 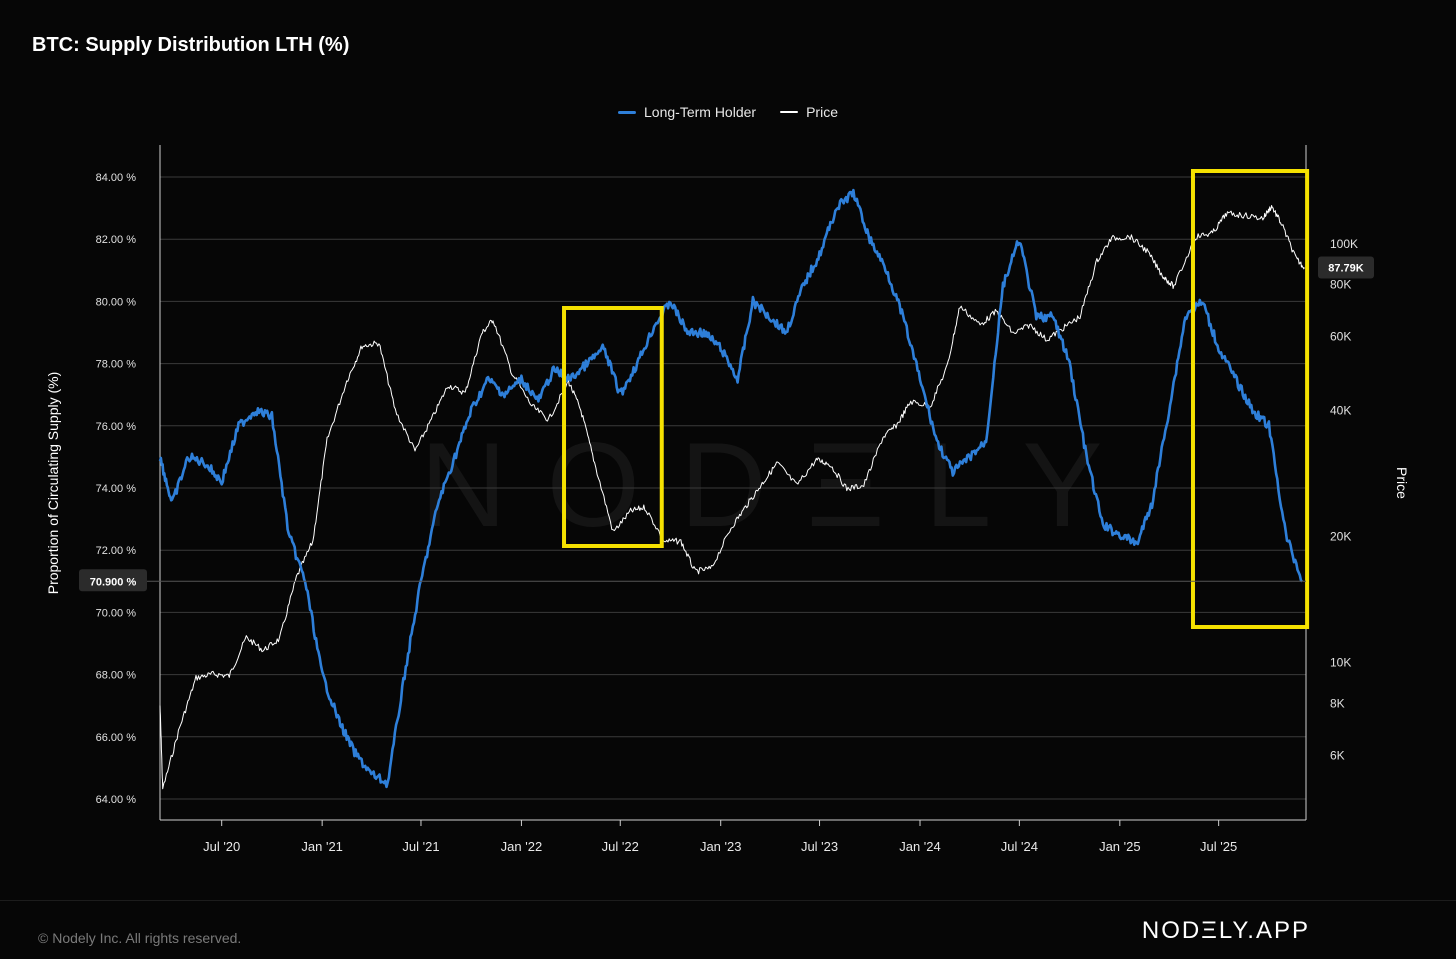 I want to click on y-tick-label: 68.00 %, so click(x=116, y=676).